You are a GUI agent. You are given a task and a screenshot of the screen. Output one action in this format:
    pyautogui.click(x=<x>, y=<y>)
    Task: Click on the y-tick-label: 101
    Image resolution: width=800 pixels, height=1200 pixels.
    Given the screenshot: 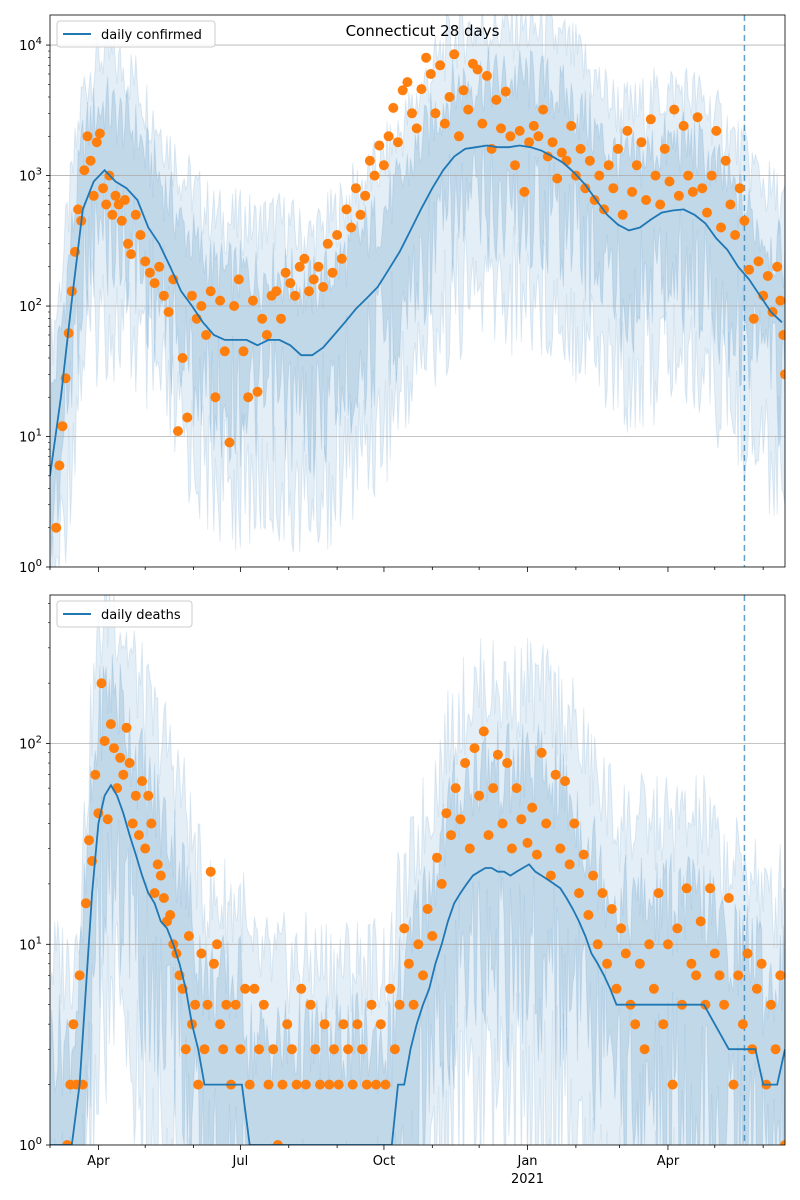 What is the action you would take?
    pyautogui.click(x=30, y=944)
    